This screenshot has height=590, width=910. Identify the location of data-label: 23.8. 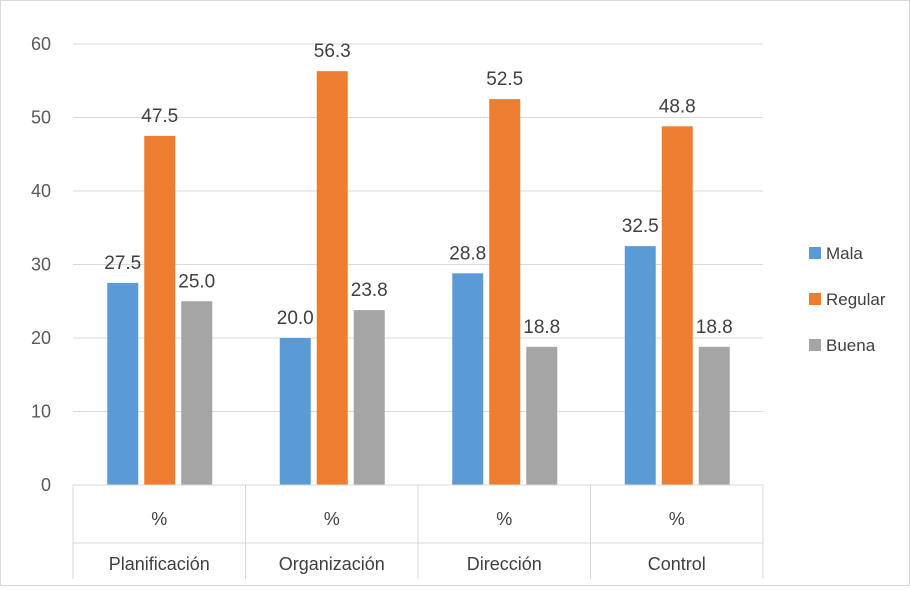
(369, 290).